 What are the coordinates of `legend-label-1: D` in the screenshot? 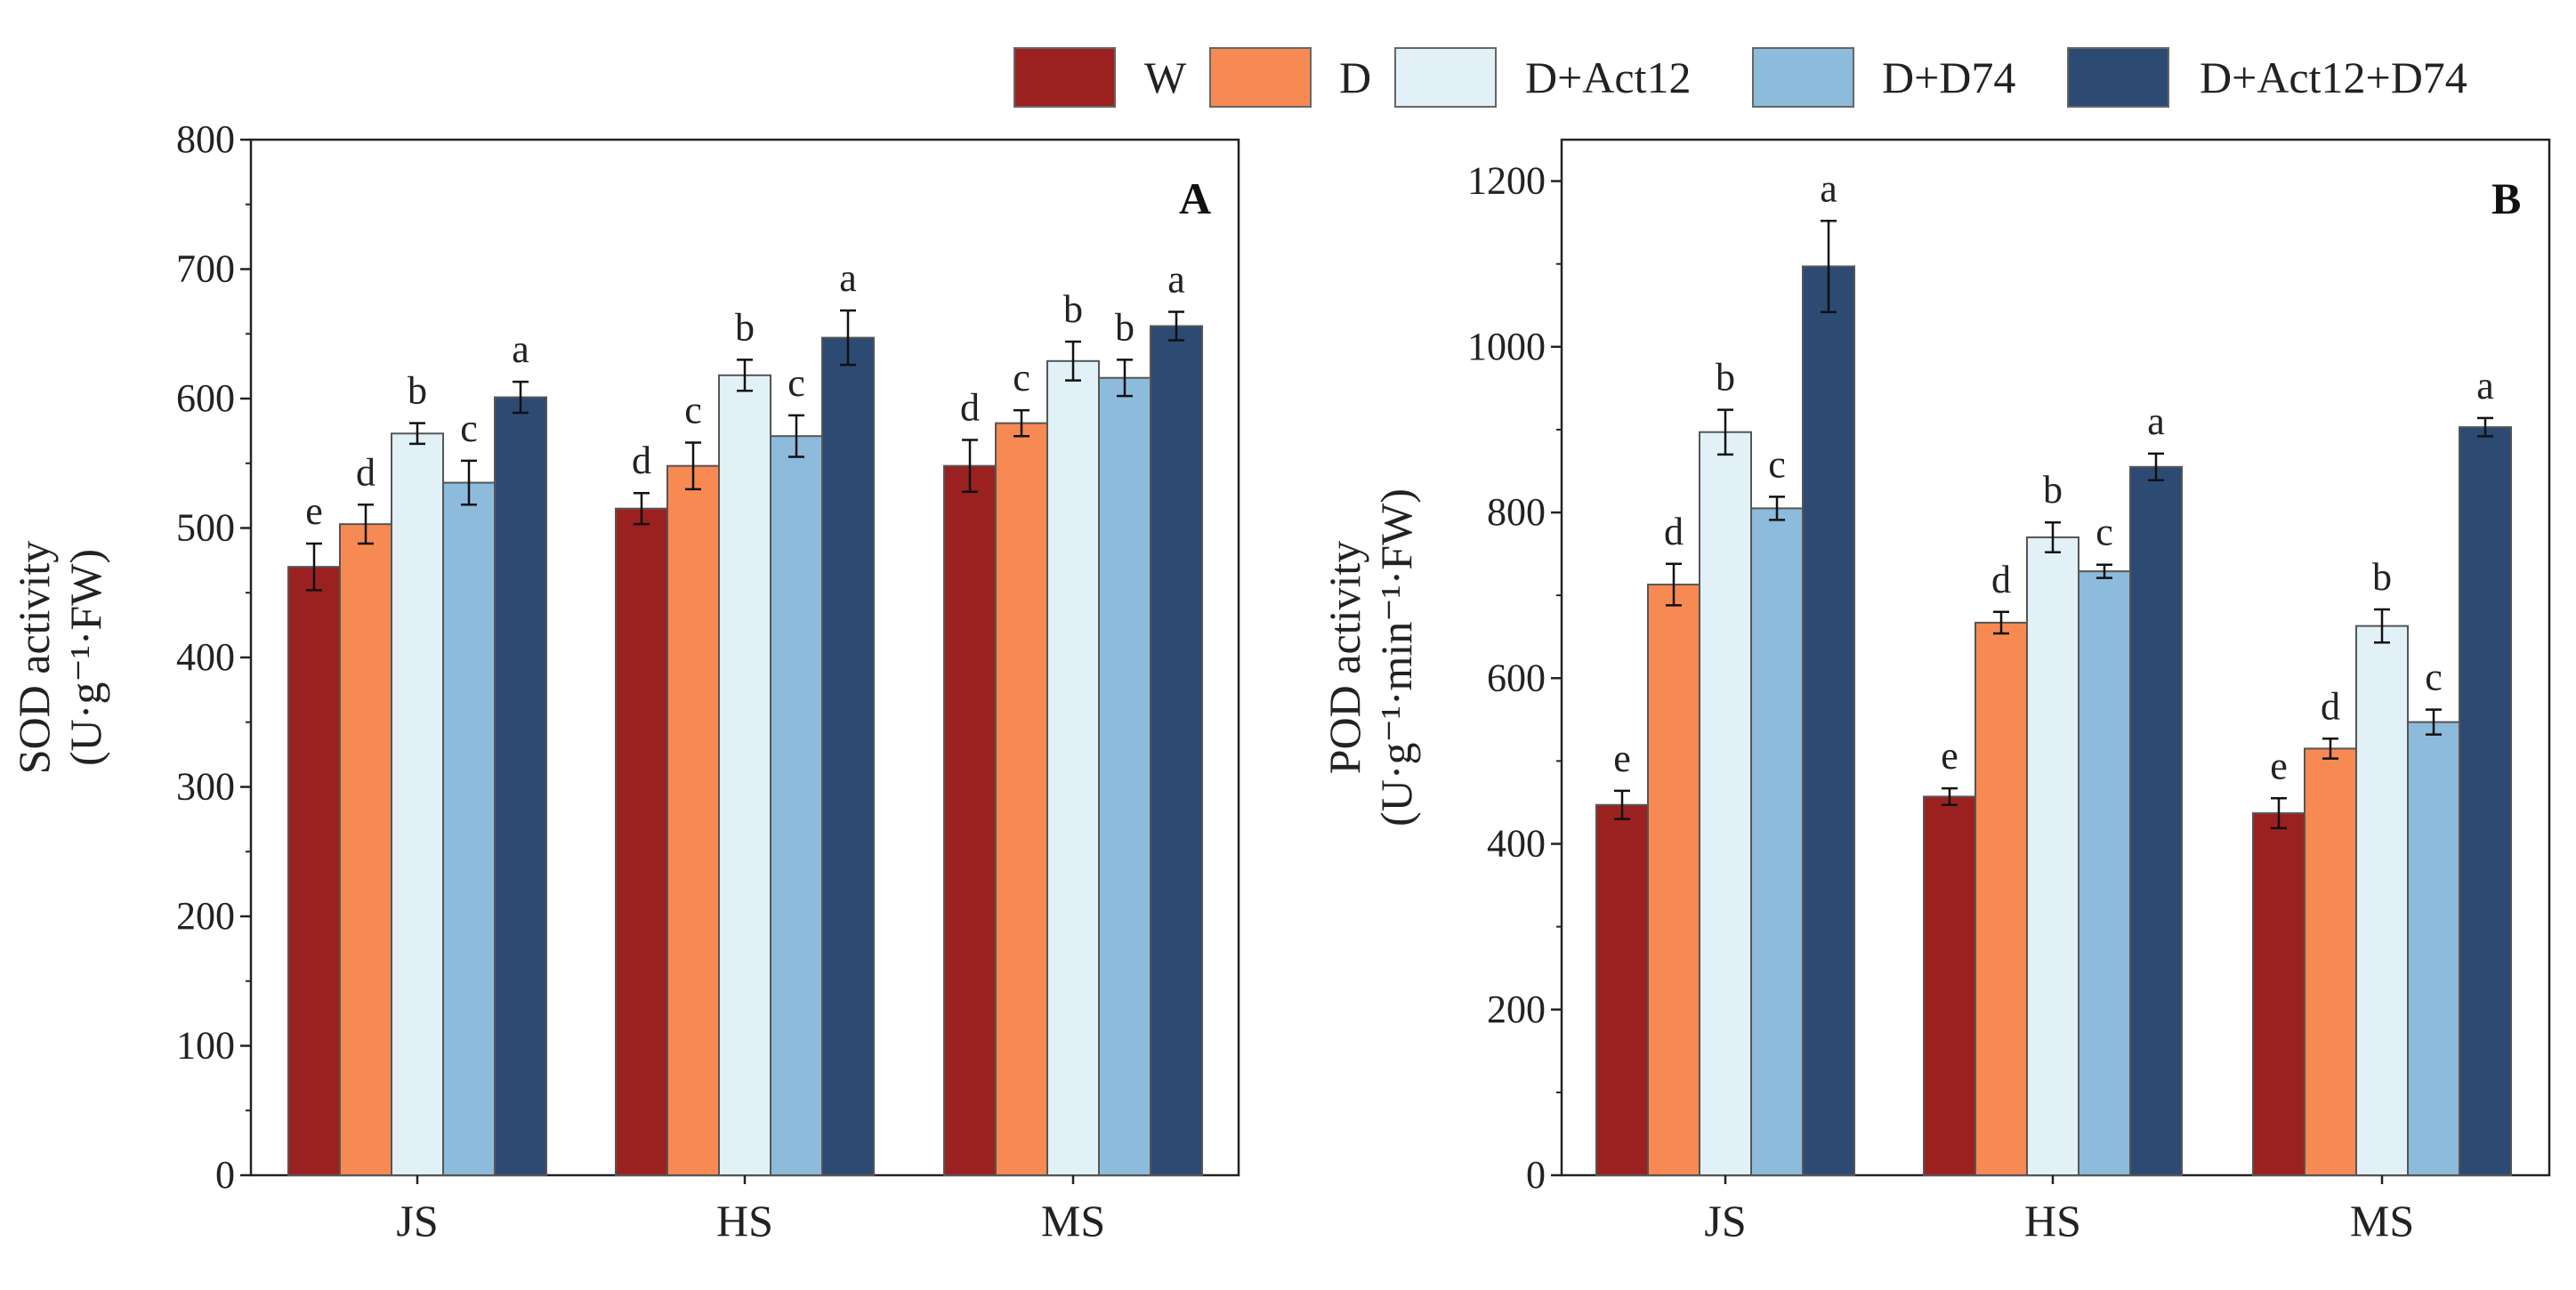 It's located at (1355, 77).